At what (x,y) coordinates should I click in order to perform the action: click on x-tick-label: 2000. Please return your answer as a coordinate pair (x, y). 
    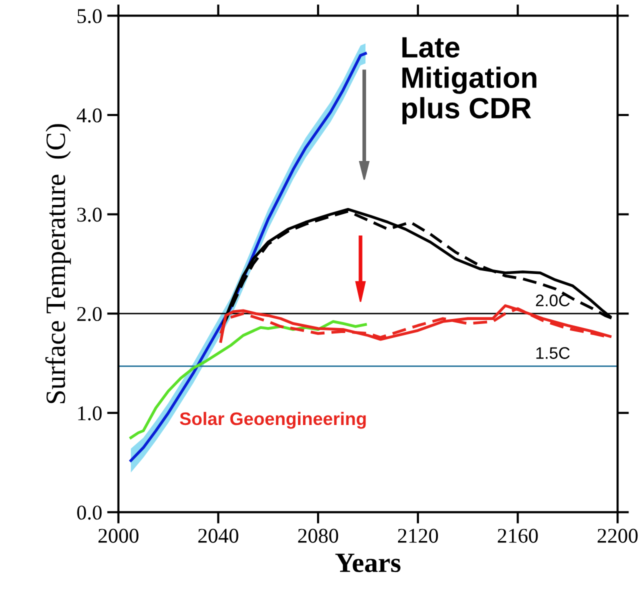
    Looking at the image, I should click on (118, 535).